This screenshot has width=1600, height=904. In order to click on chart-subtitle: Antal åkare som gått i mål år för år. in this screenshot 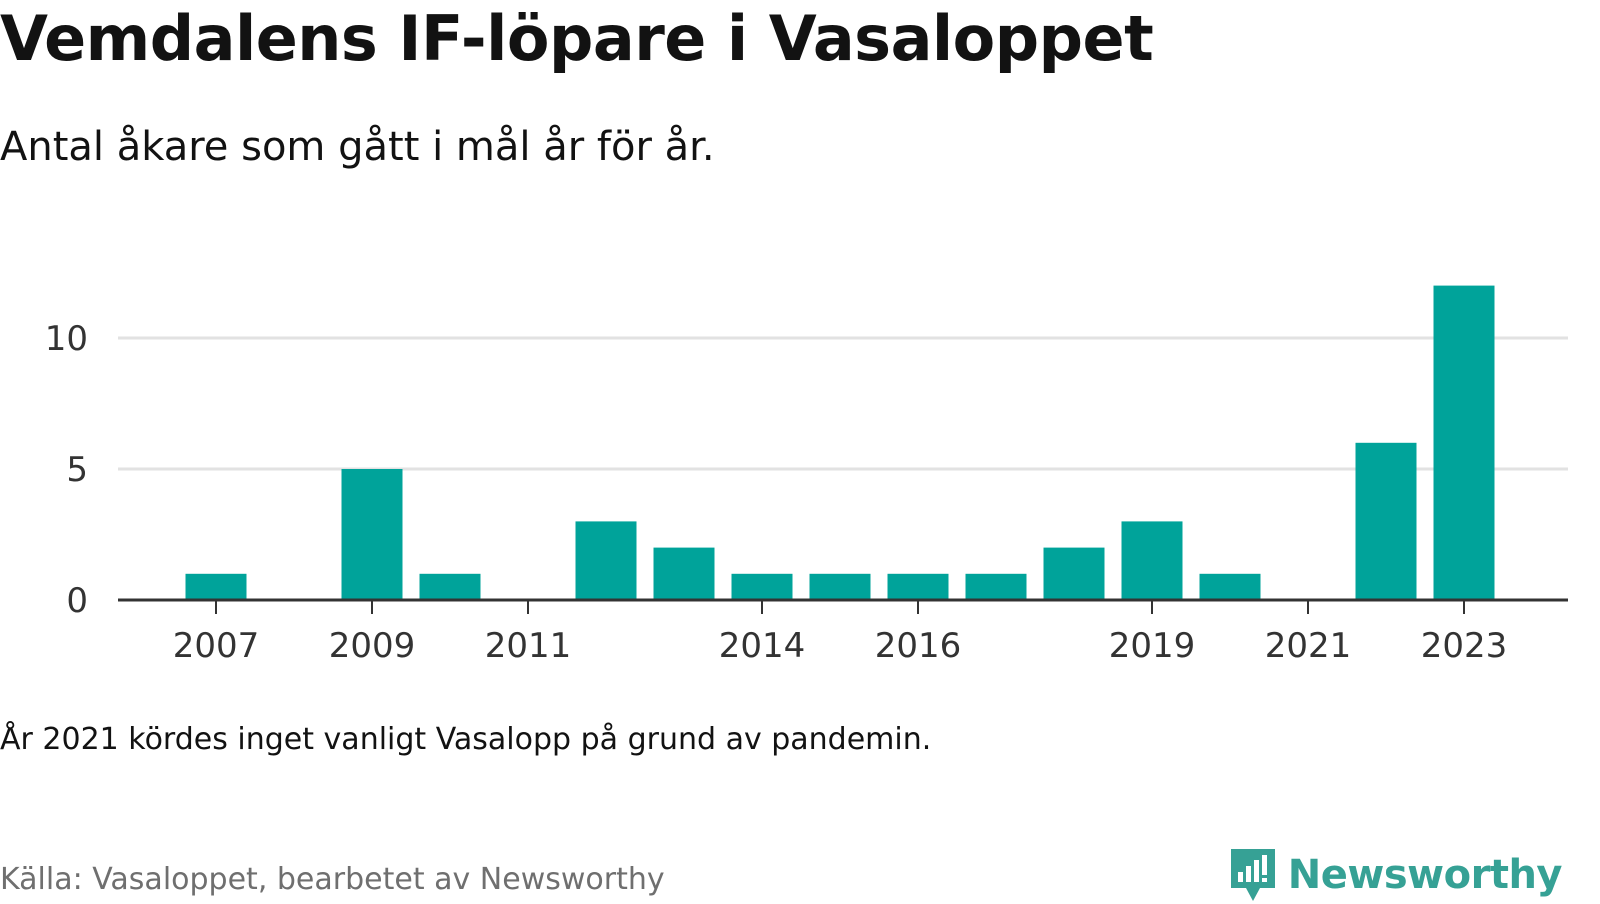, I will do `click(357, 147)`.